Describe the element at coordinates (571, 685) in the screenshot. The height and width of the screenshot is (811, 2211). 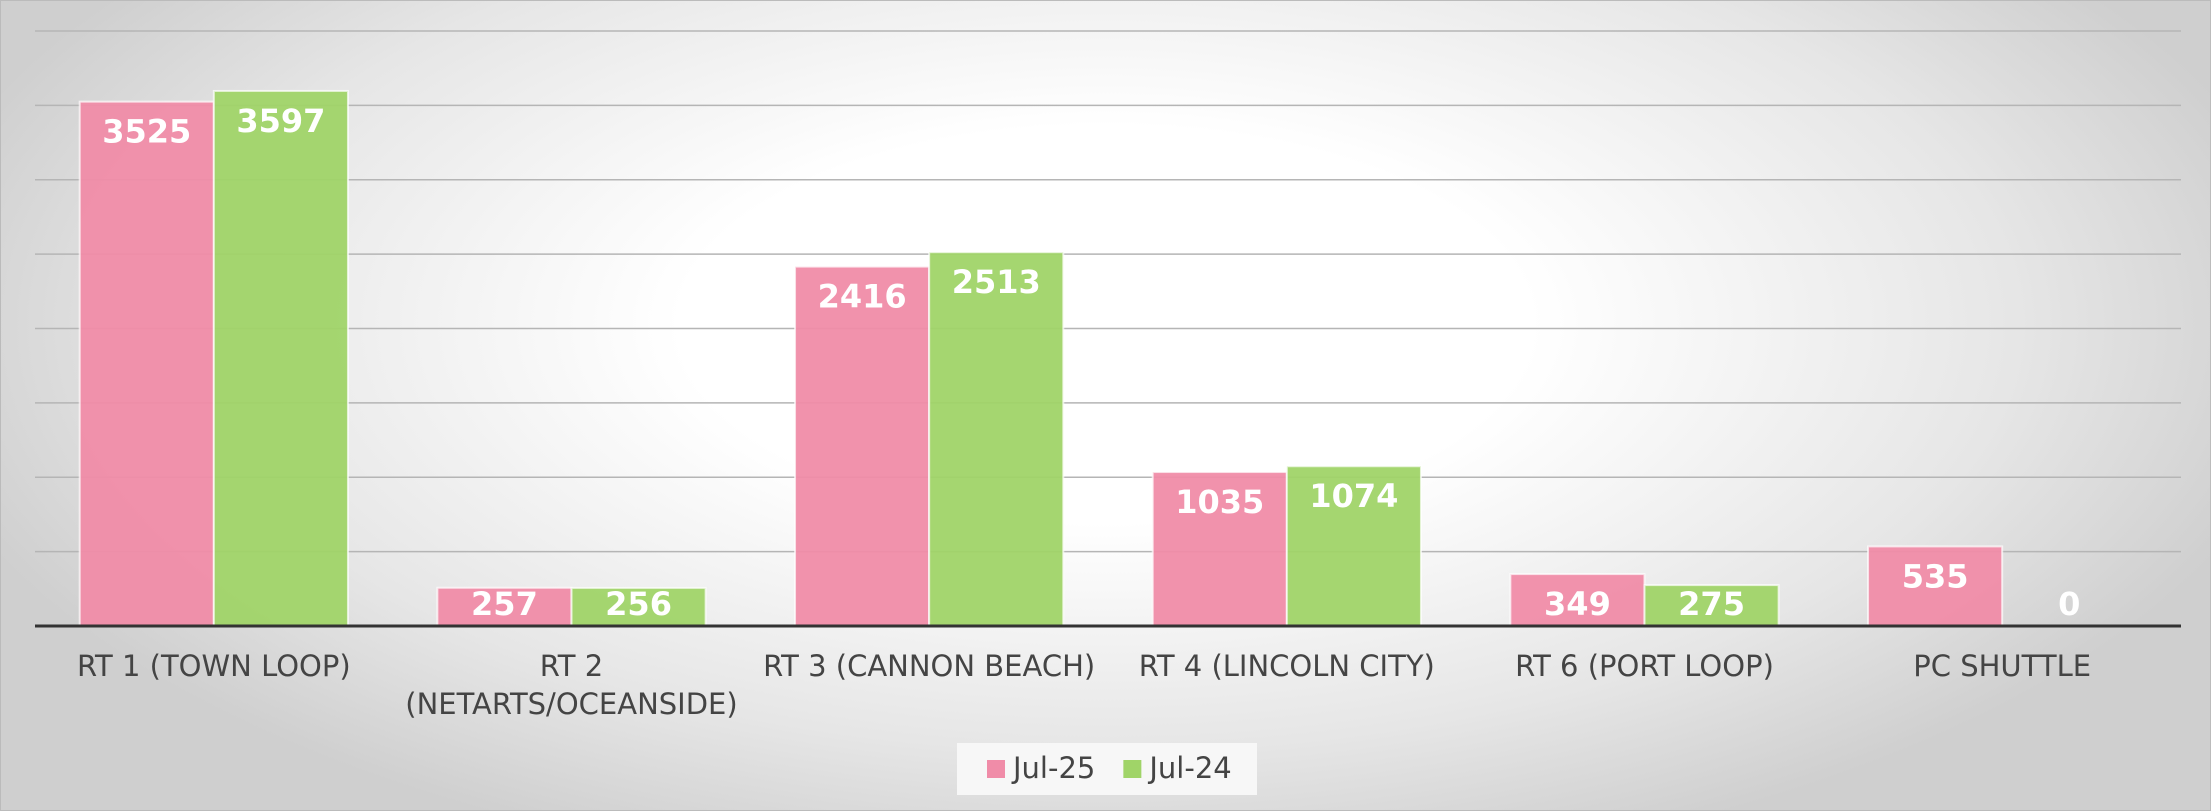
I see `x-tick-label: RT 2 (NETARTS/OCEANSIDE)` at that location.